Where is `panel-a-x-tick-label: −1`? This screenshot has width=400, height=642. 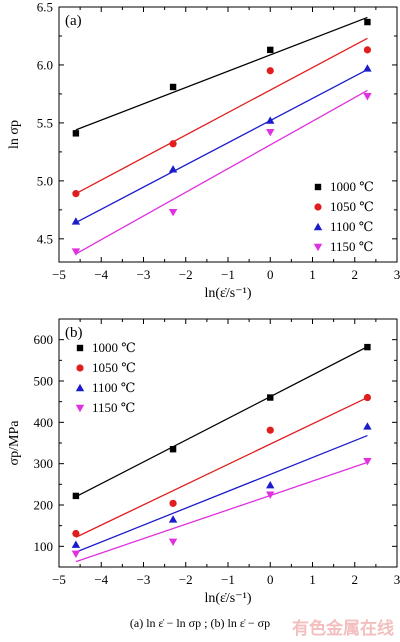 panel-a-x-tick-label: −1 is located at coordinates (228, 274).